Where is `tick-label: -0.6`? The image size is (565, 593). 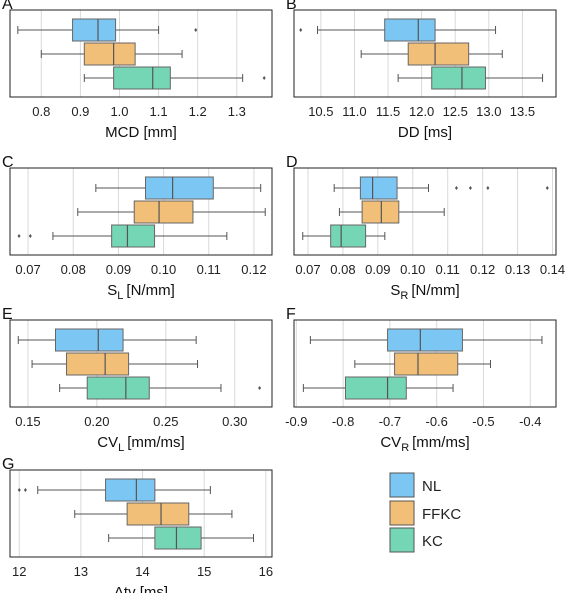 tick-label: -0.6 is located at coordinates (436, 421).